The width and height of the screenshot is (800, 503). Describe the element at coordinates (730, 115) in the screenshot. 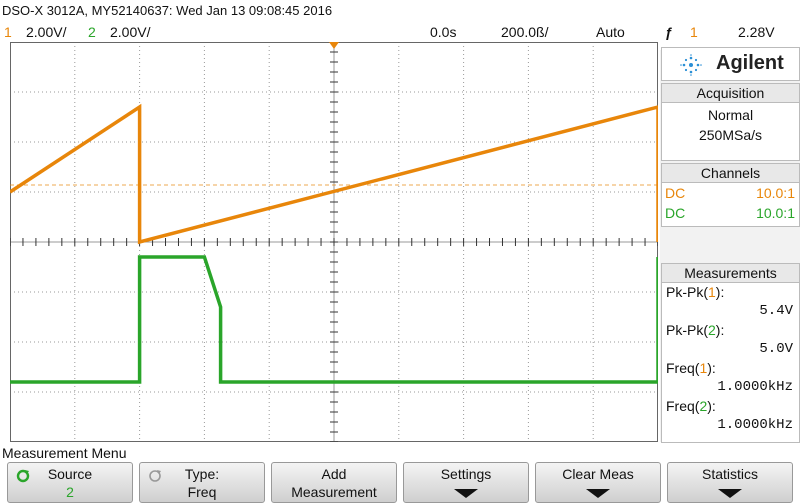

I see `acquisition-mode: Normal` at that location.